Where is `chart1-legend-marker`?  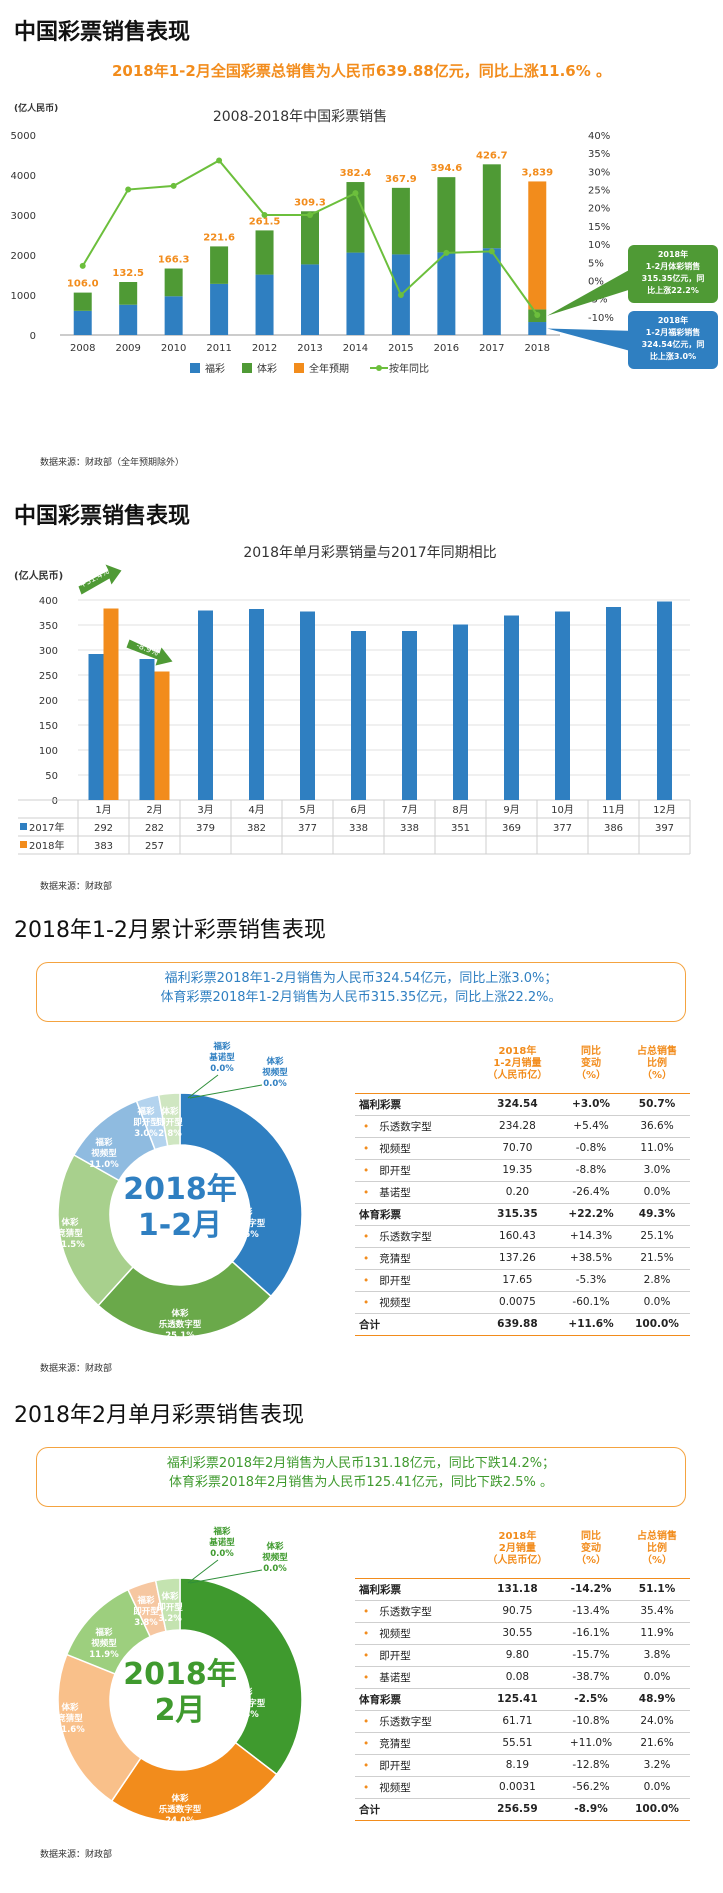 chart1-legend-marker is located at coordinates (379, 368).